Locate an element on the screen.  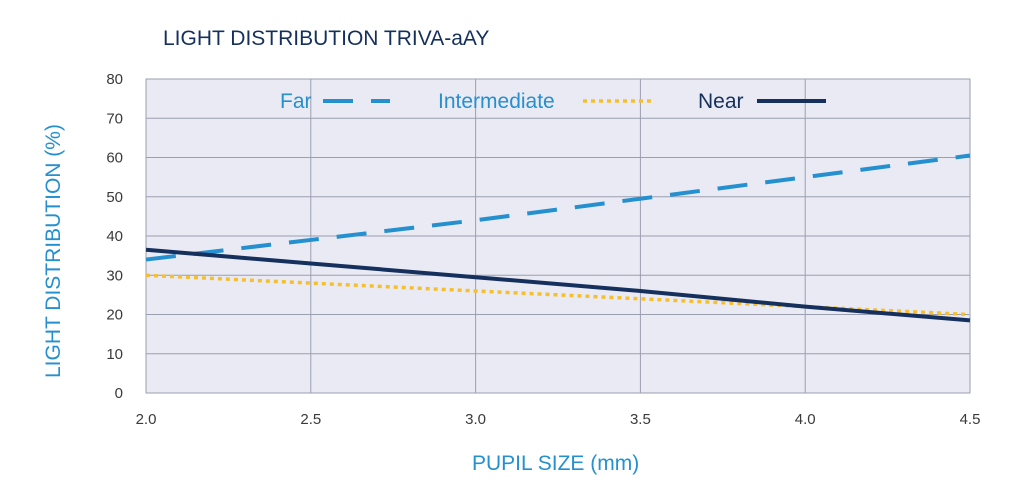
y-tick-label: 40 is located at coordinates (114, 236).